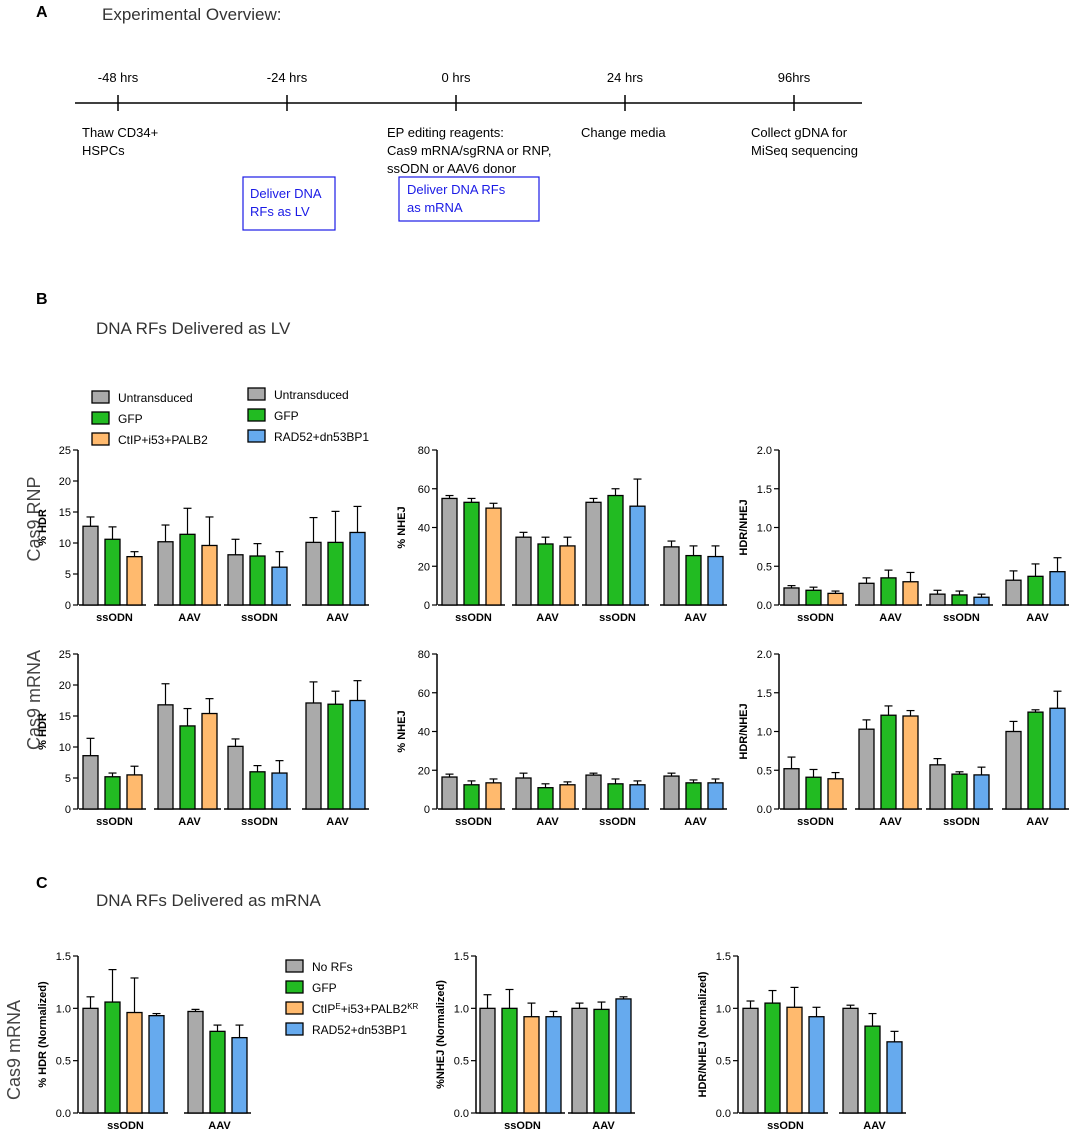 The image size is (1077, 1142). What do you see at coordinates (42, 12) in the screenshot?
I see `panel-a-letter: A` at bounding box center [42, 12].